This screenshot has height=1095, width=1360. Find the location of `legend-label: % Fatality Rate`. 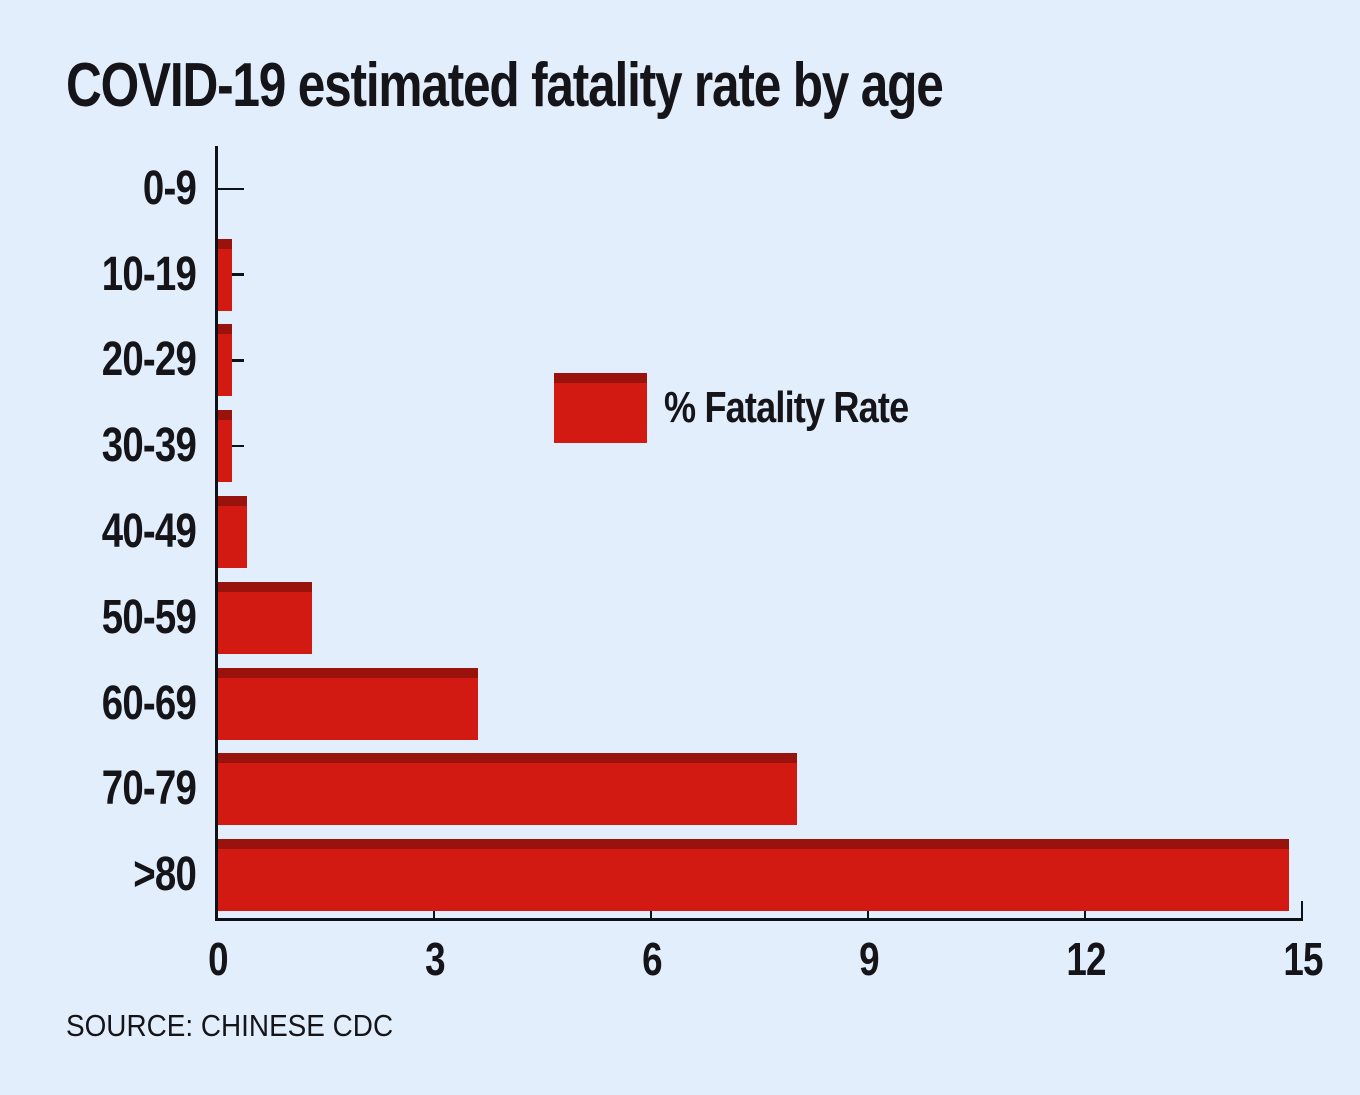

legend-label: % Fatality Rate is located at coordinates (786, 407).